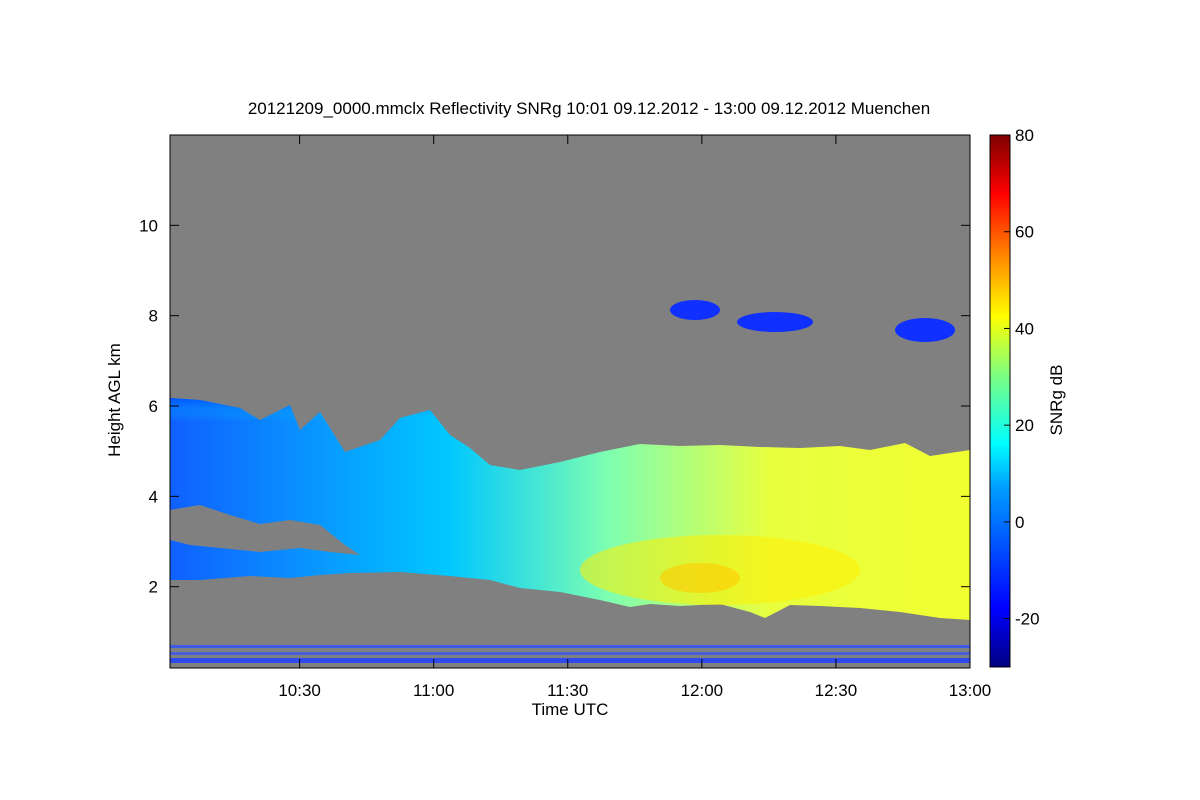  I want to click on cloud-gap, so click(265, 530).